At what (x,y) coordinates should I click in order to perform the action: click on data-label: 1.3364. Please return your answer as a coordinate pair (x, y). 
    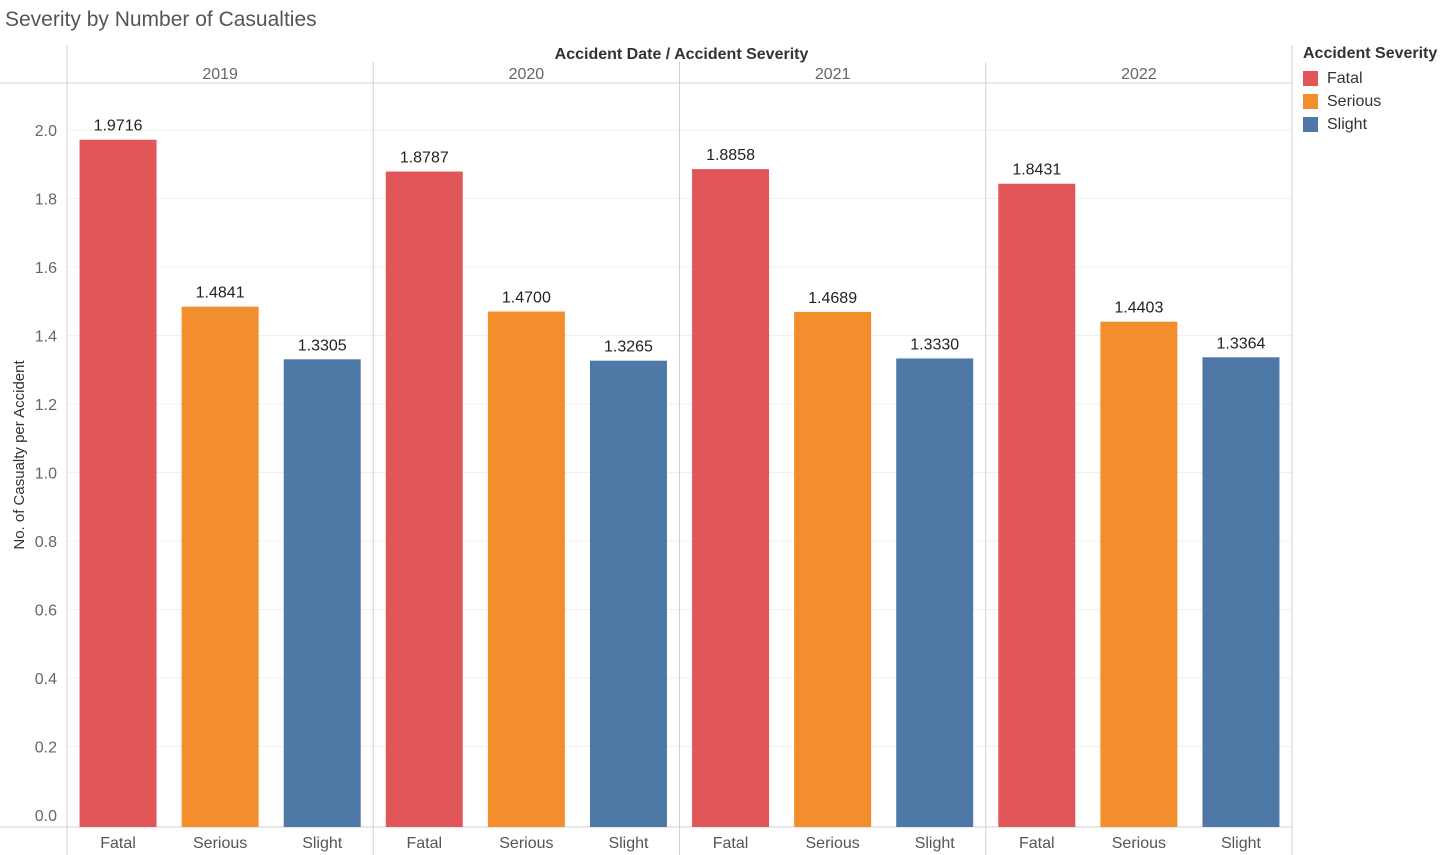
    Looking at the image, I should click on (1240, 343).